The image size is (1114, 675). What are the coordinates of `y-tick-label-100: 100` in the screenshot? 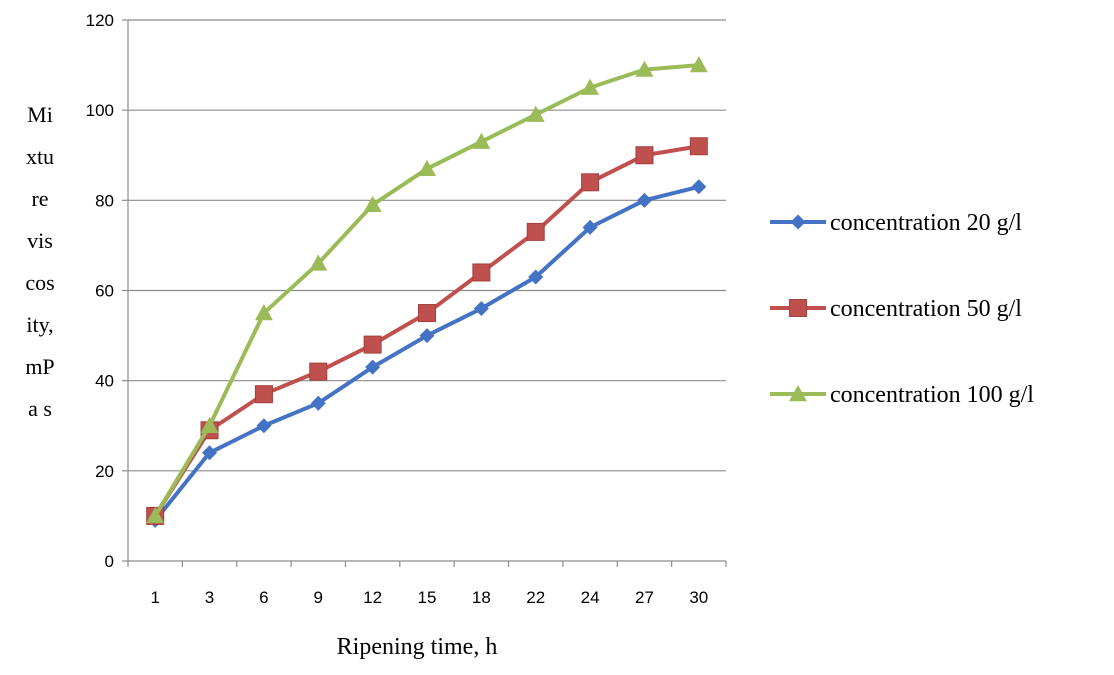 It's located at (100, 110).